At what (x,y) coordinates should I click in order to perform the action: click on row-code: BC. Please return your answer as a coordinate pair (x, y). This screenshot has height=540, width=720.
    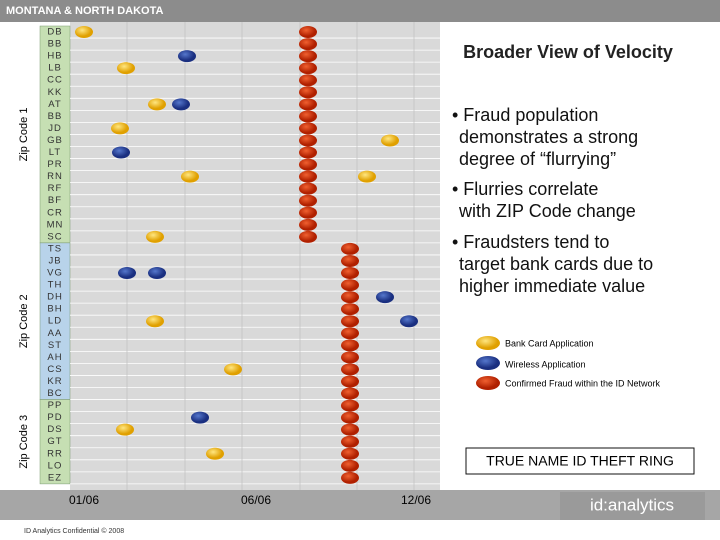
    Looking at the image, I should click on (54, 393).